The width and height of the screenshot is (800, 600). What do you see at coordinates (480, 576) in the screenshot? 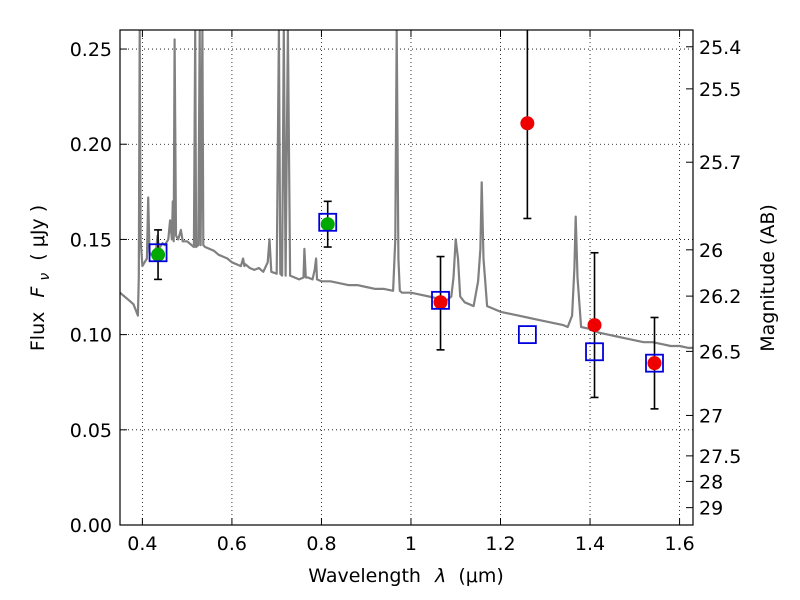
I see `x-axis-title-unit: (μm)` at bounding box center [480, 576].